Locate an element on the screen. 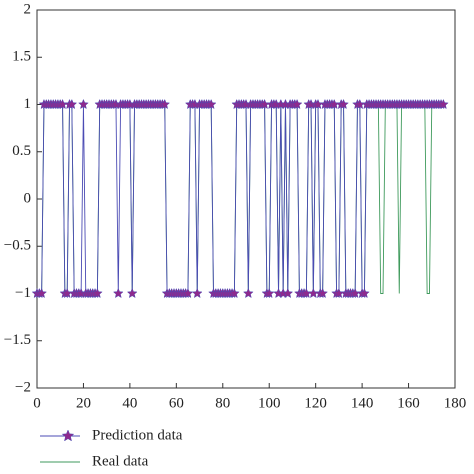  x-tick-label: 60 is located at coordinates (176, 403).